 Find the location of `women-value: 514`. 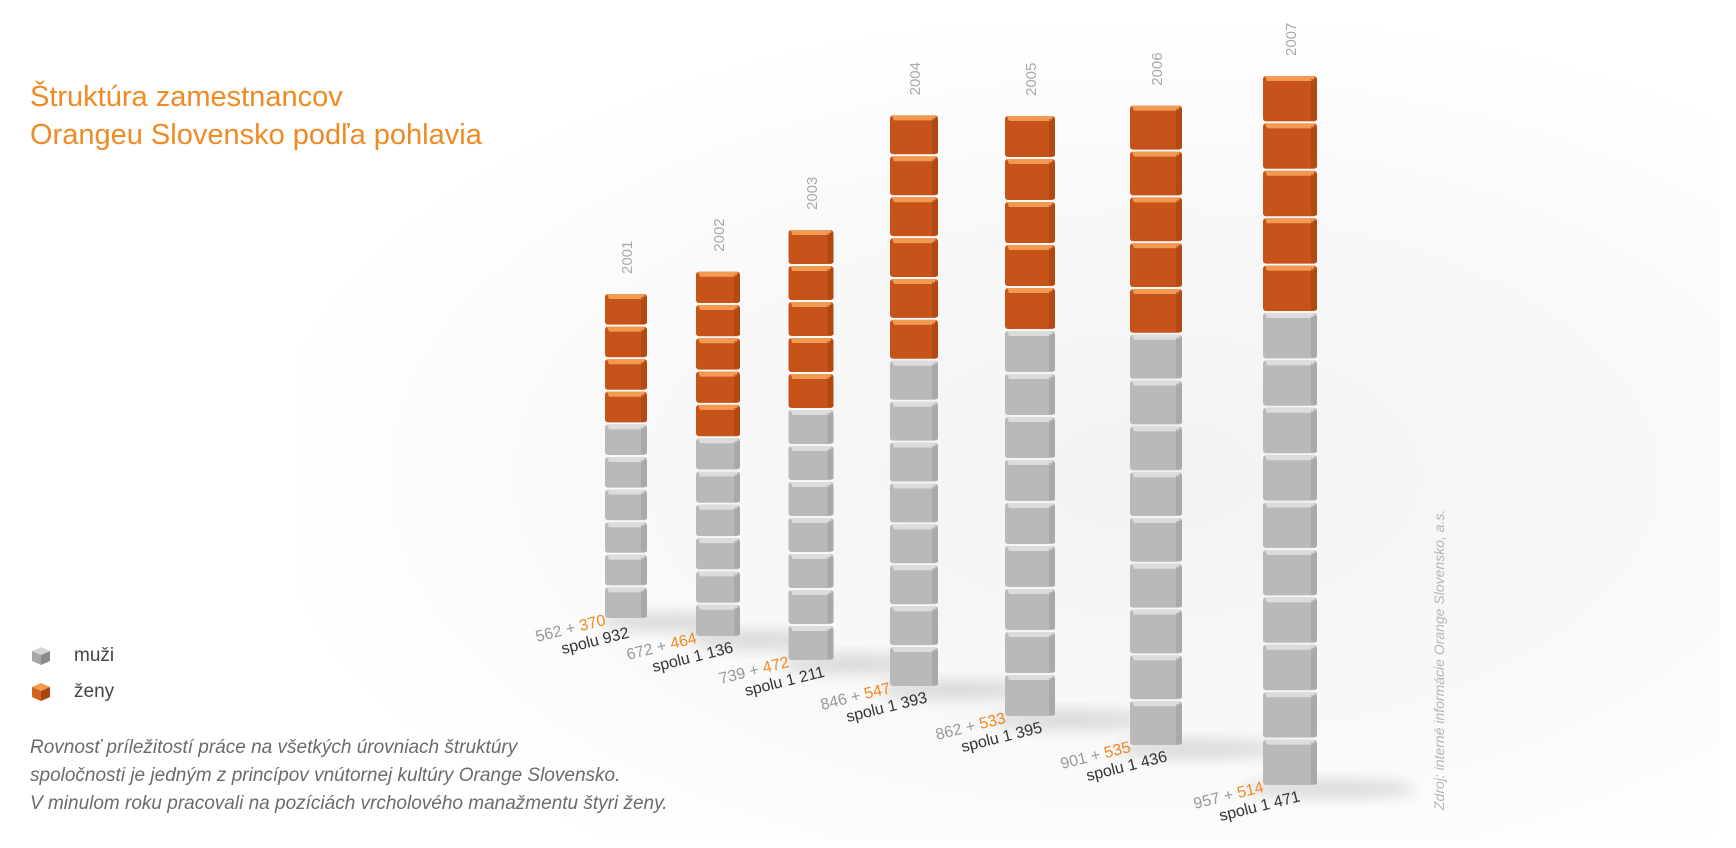

women-value: 514 is located at coordinates (1250, 790).